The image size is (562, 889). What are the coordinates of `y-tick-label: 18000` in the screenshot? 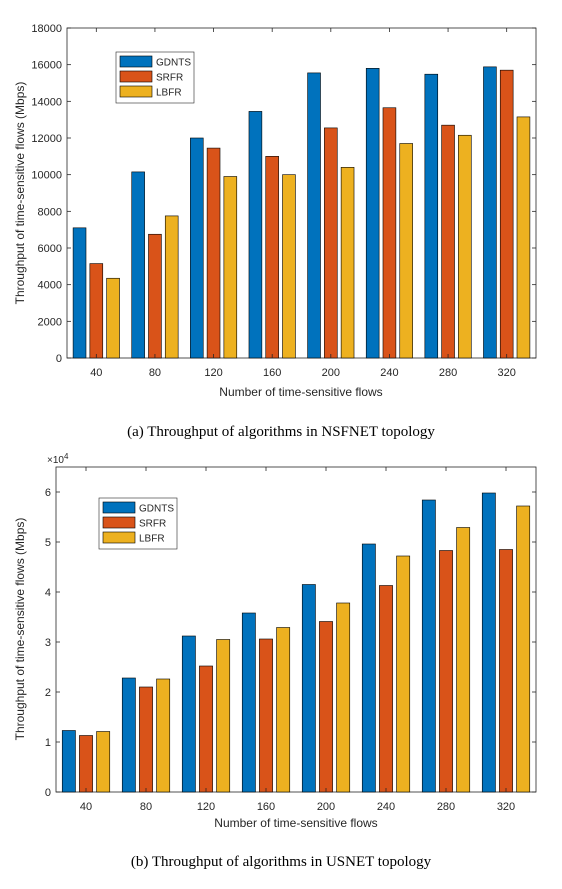 It's located at (46, 29).